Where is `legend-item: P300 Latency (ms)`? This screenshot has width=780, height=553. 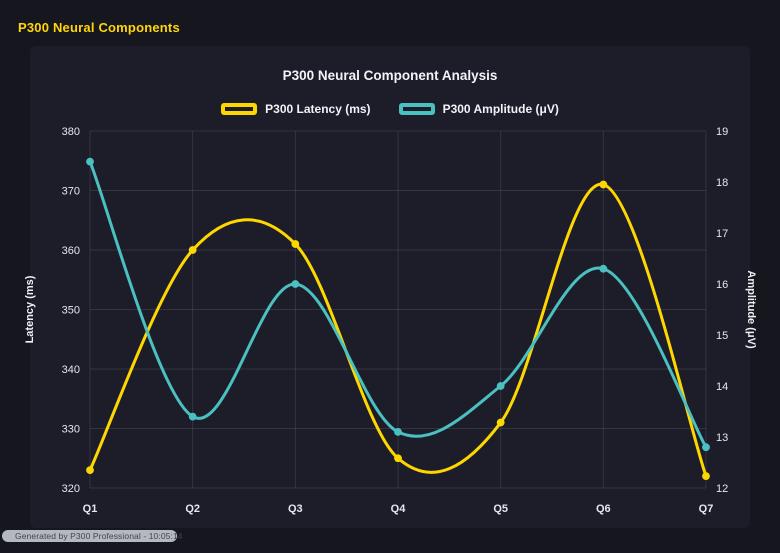
legend-item: P300 Latency (ms) is located at coordinates (296, 109).